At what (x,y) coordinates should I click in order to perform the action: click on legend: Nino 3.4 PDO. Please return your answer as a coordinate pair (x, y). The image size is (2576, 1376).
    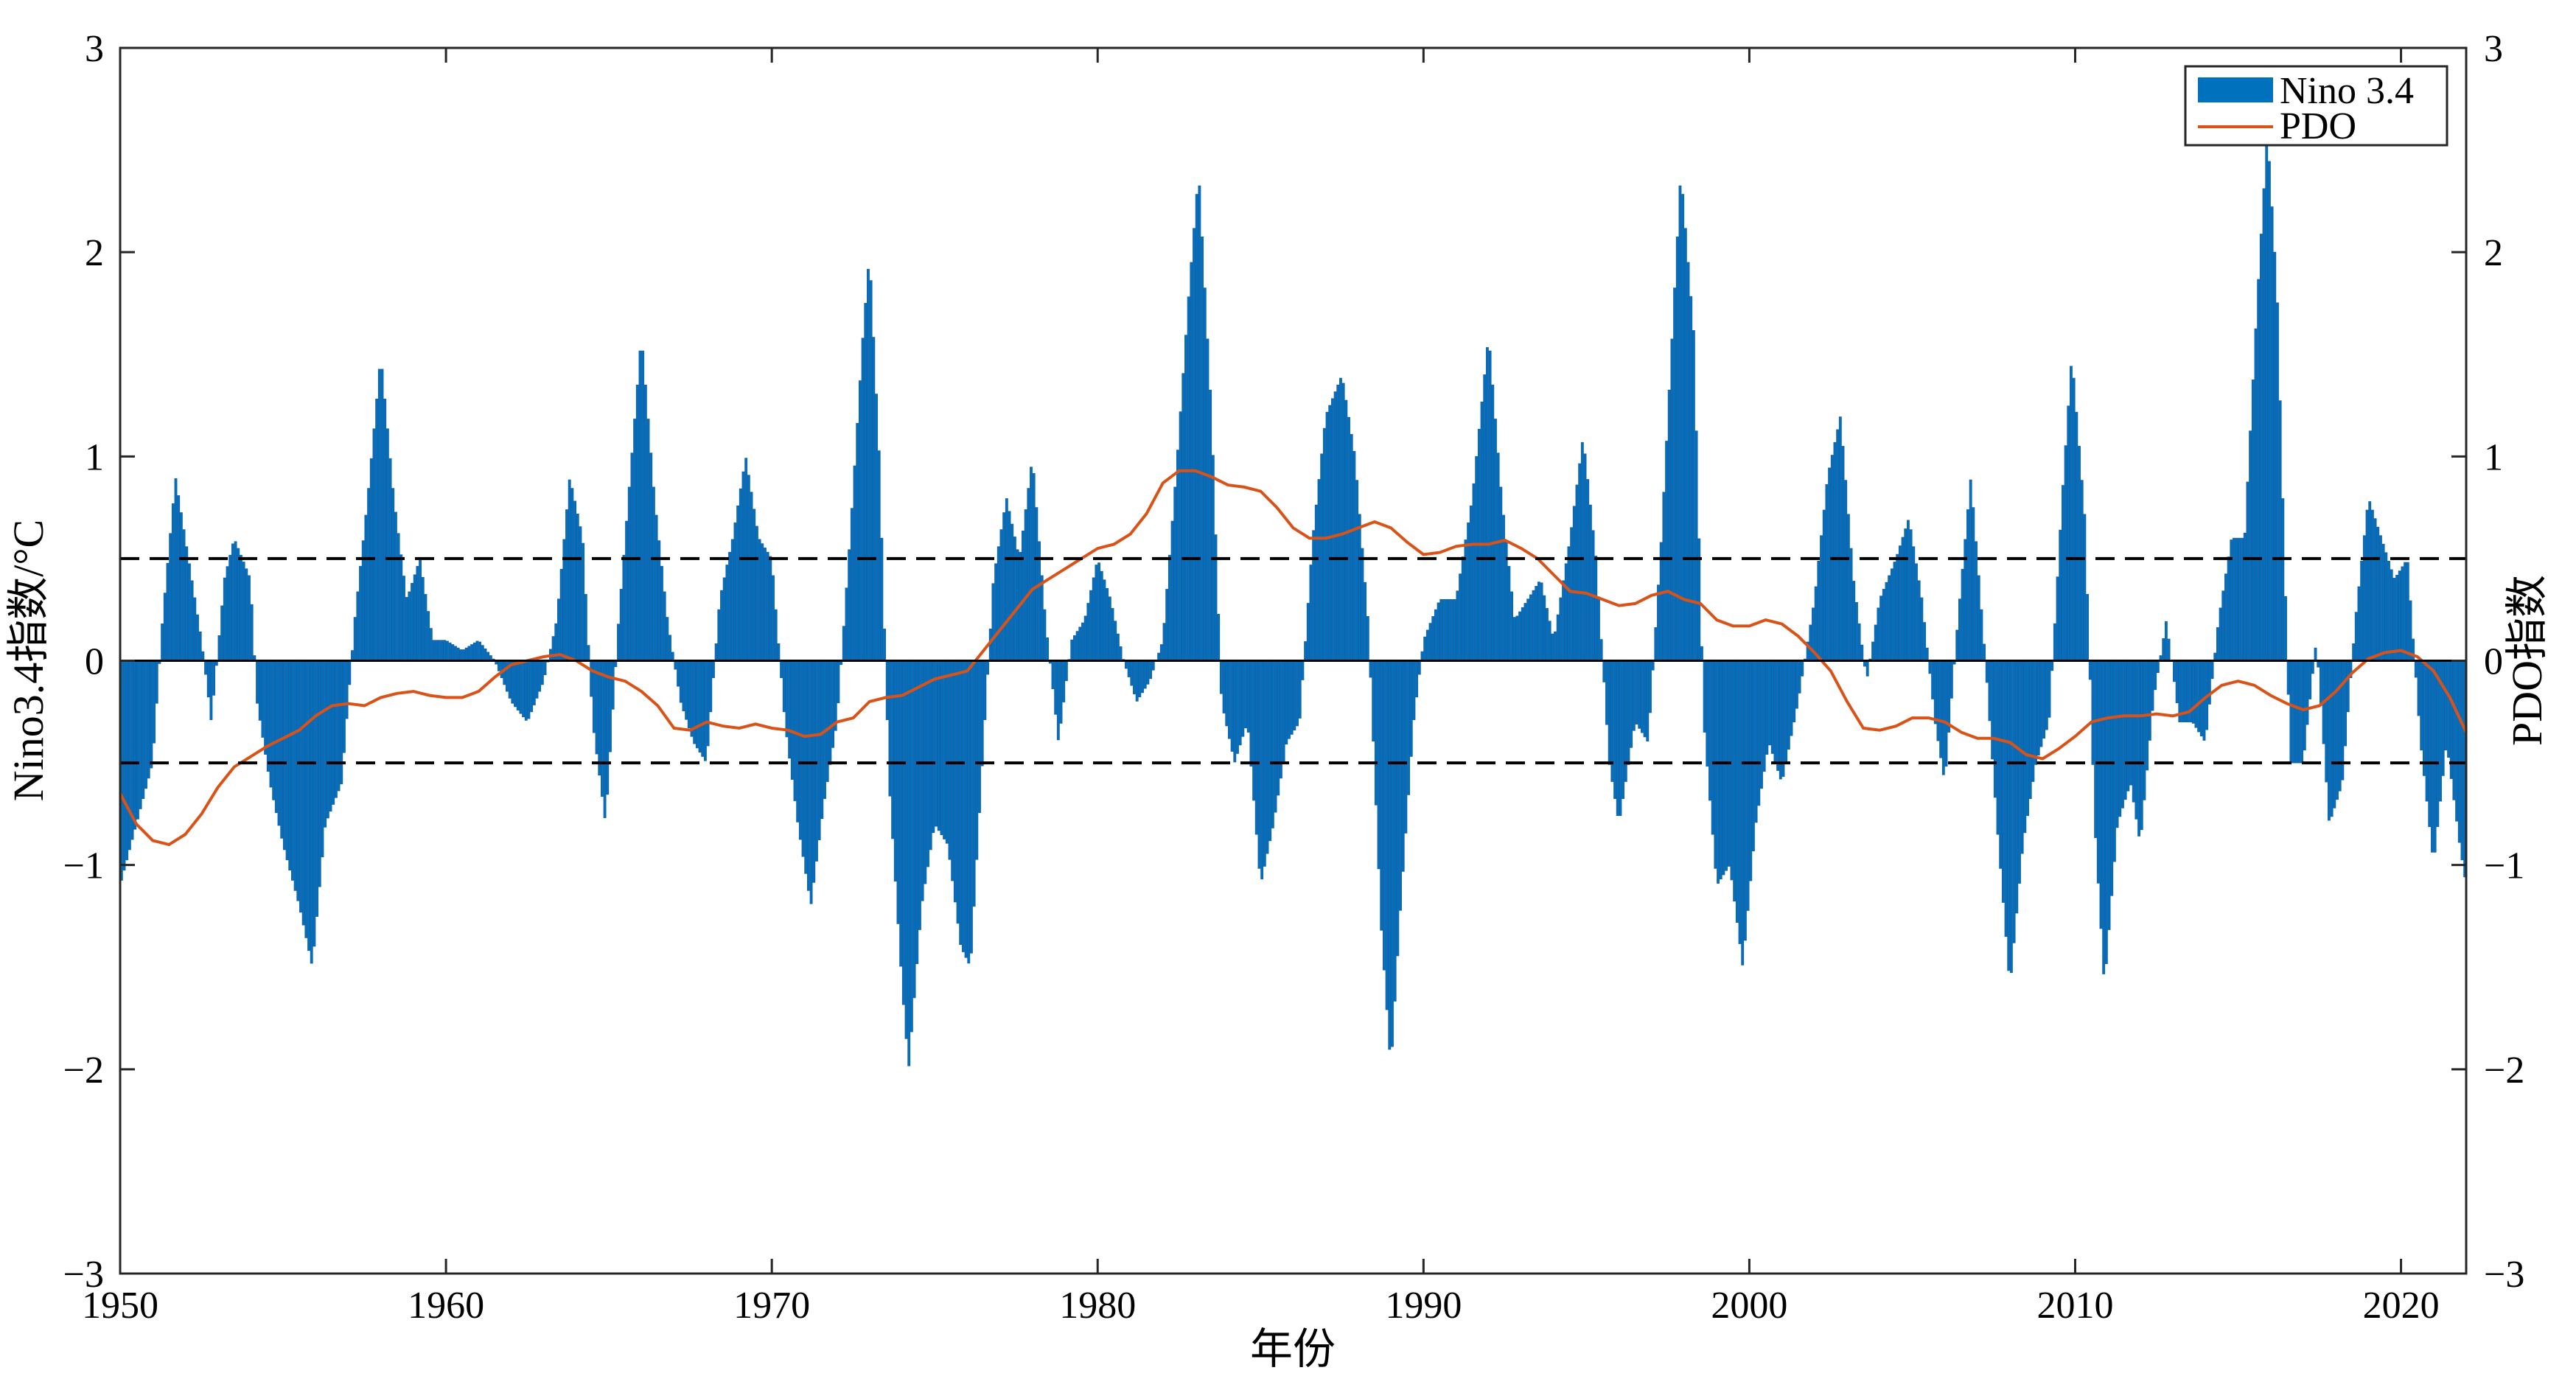
    Looking at the image, I should click on (2316, 106).